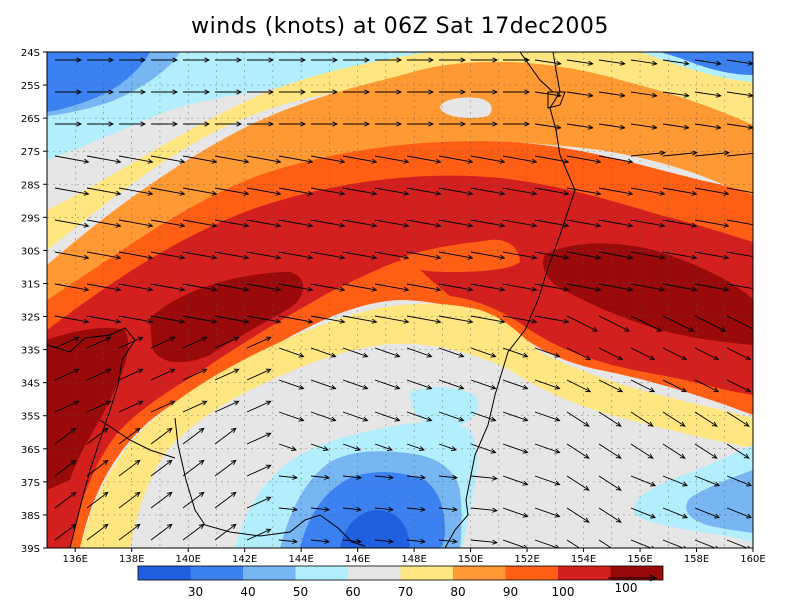  Describe the element at coordinates (30, 119) in the screenshot. I see `lat-label: 26S` at that location.